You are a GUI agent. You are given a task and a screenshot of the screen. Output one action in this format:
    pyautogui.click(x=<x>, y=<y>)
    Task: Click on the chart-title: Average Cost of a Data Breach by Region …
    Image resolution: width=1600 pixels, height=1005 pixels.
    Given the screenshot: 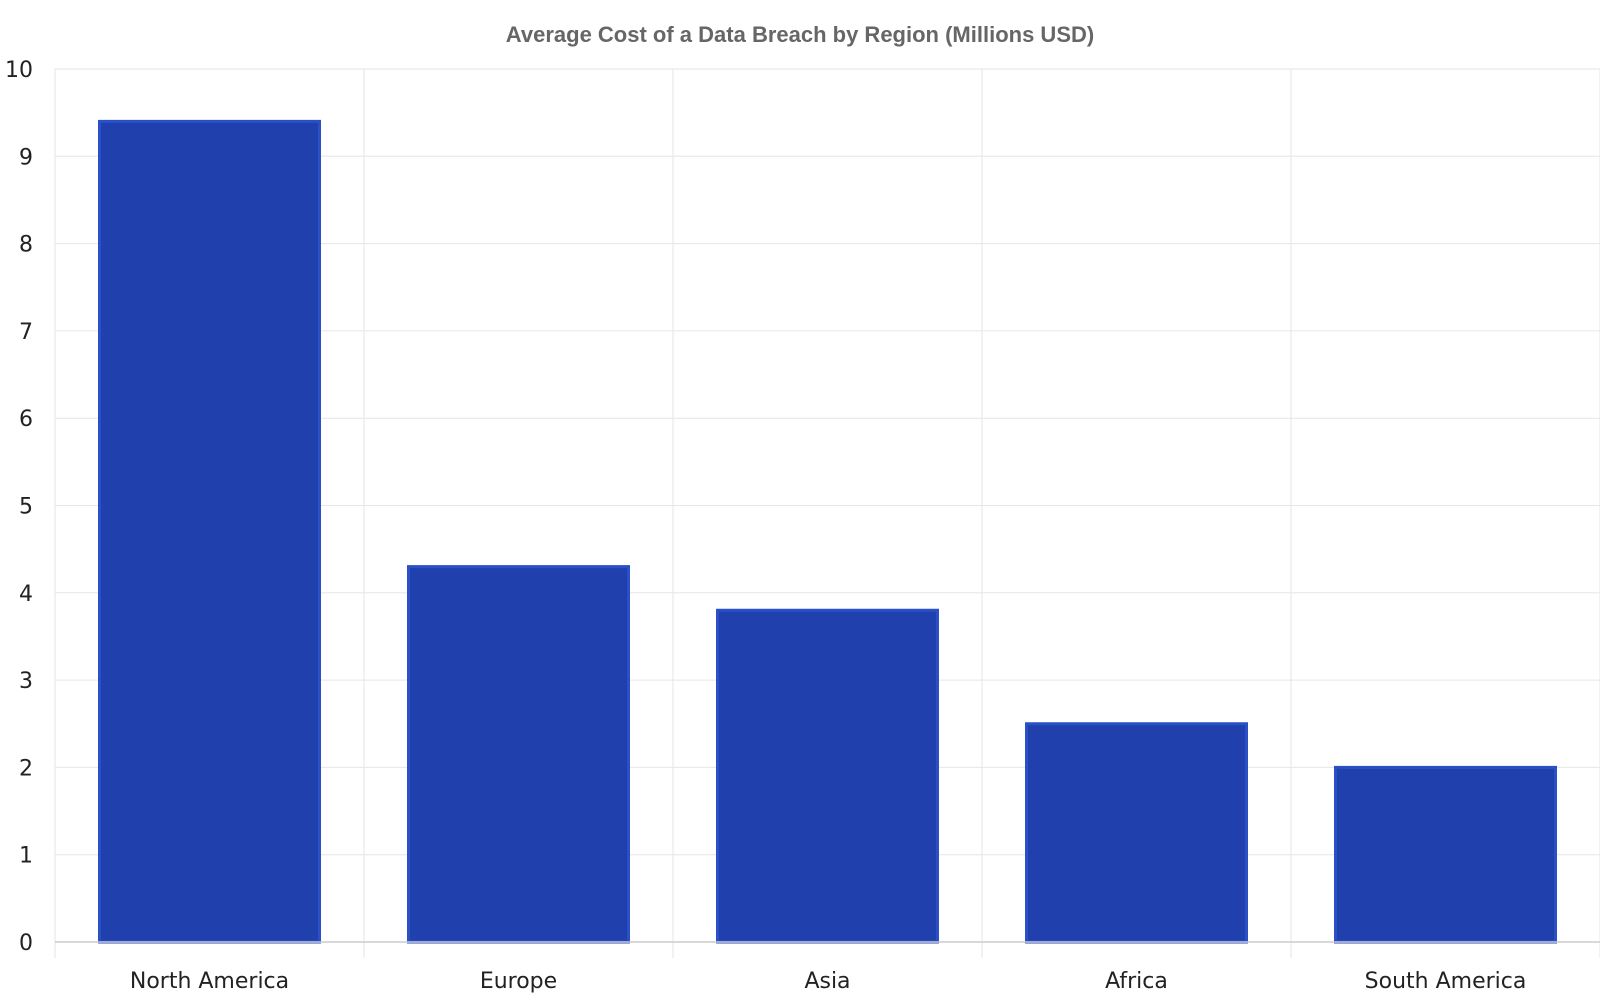 What is the action you would take?
    pyautogui.click(x=800, y=34)
    